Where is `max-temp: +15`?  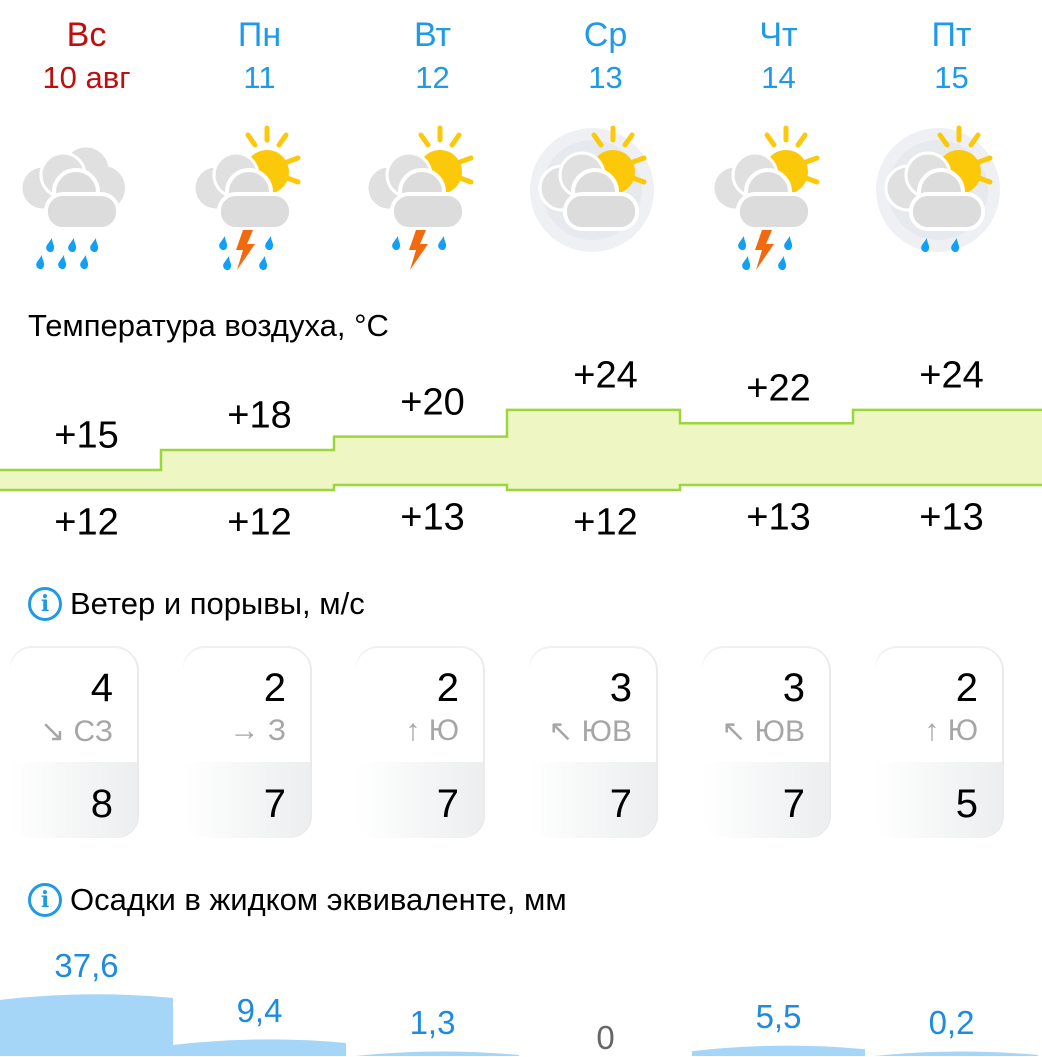 max-temp: +15 is located at coordinates (86, 435).